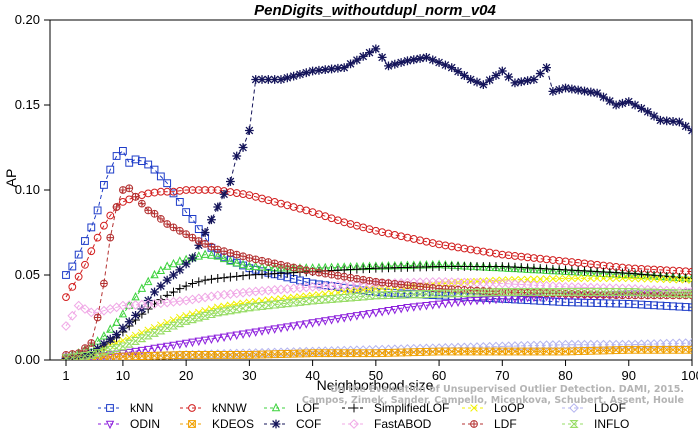 This screenshot has height=434, width=698. What do you see at coordinates (489, 424) in the screenshot?
I see `legend-item-ldf: LDF` at bounding box center [489, 424].